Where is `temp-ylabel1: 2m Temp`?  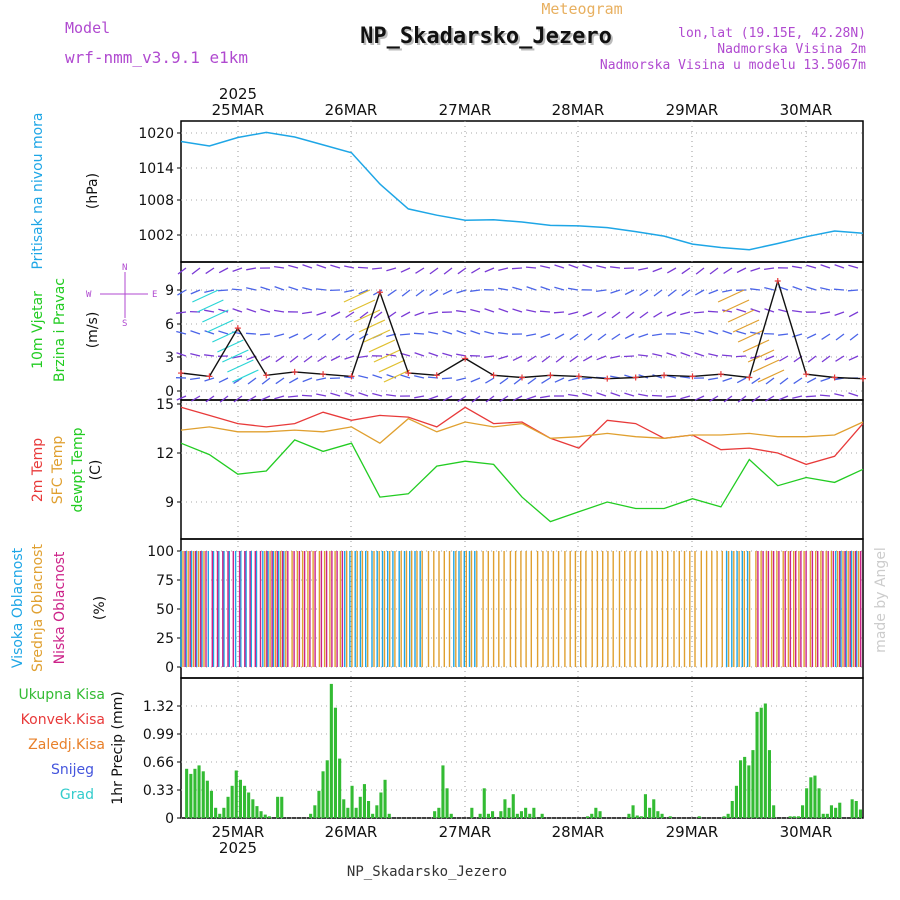 temp-ylabel1: 2m Temp is located at coordinates (38, 470).